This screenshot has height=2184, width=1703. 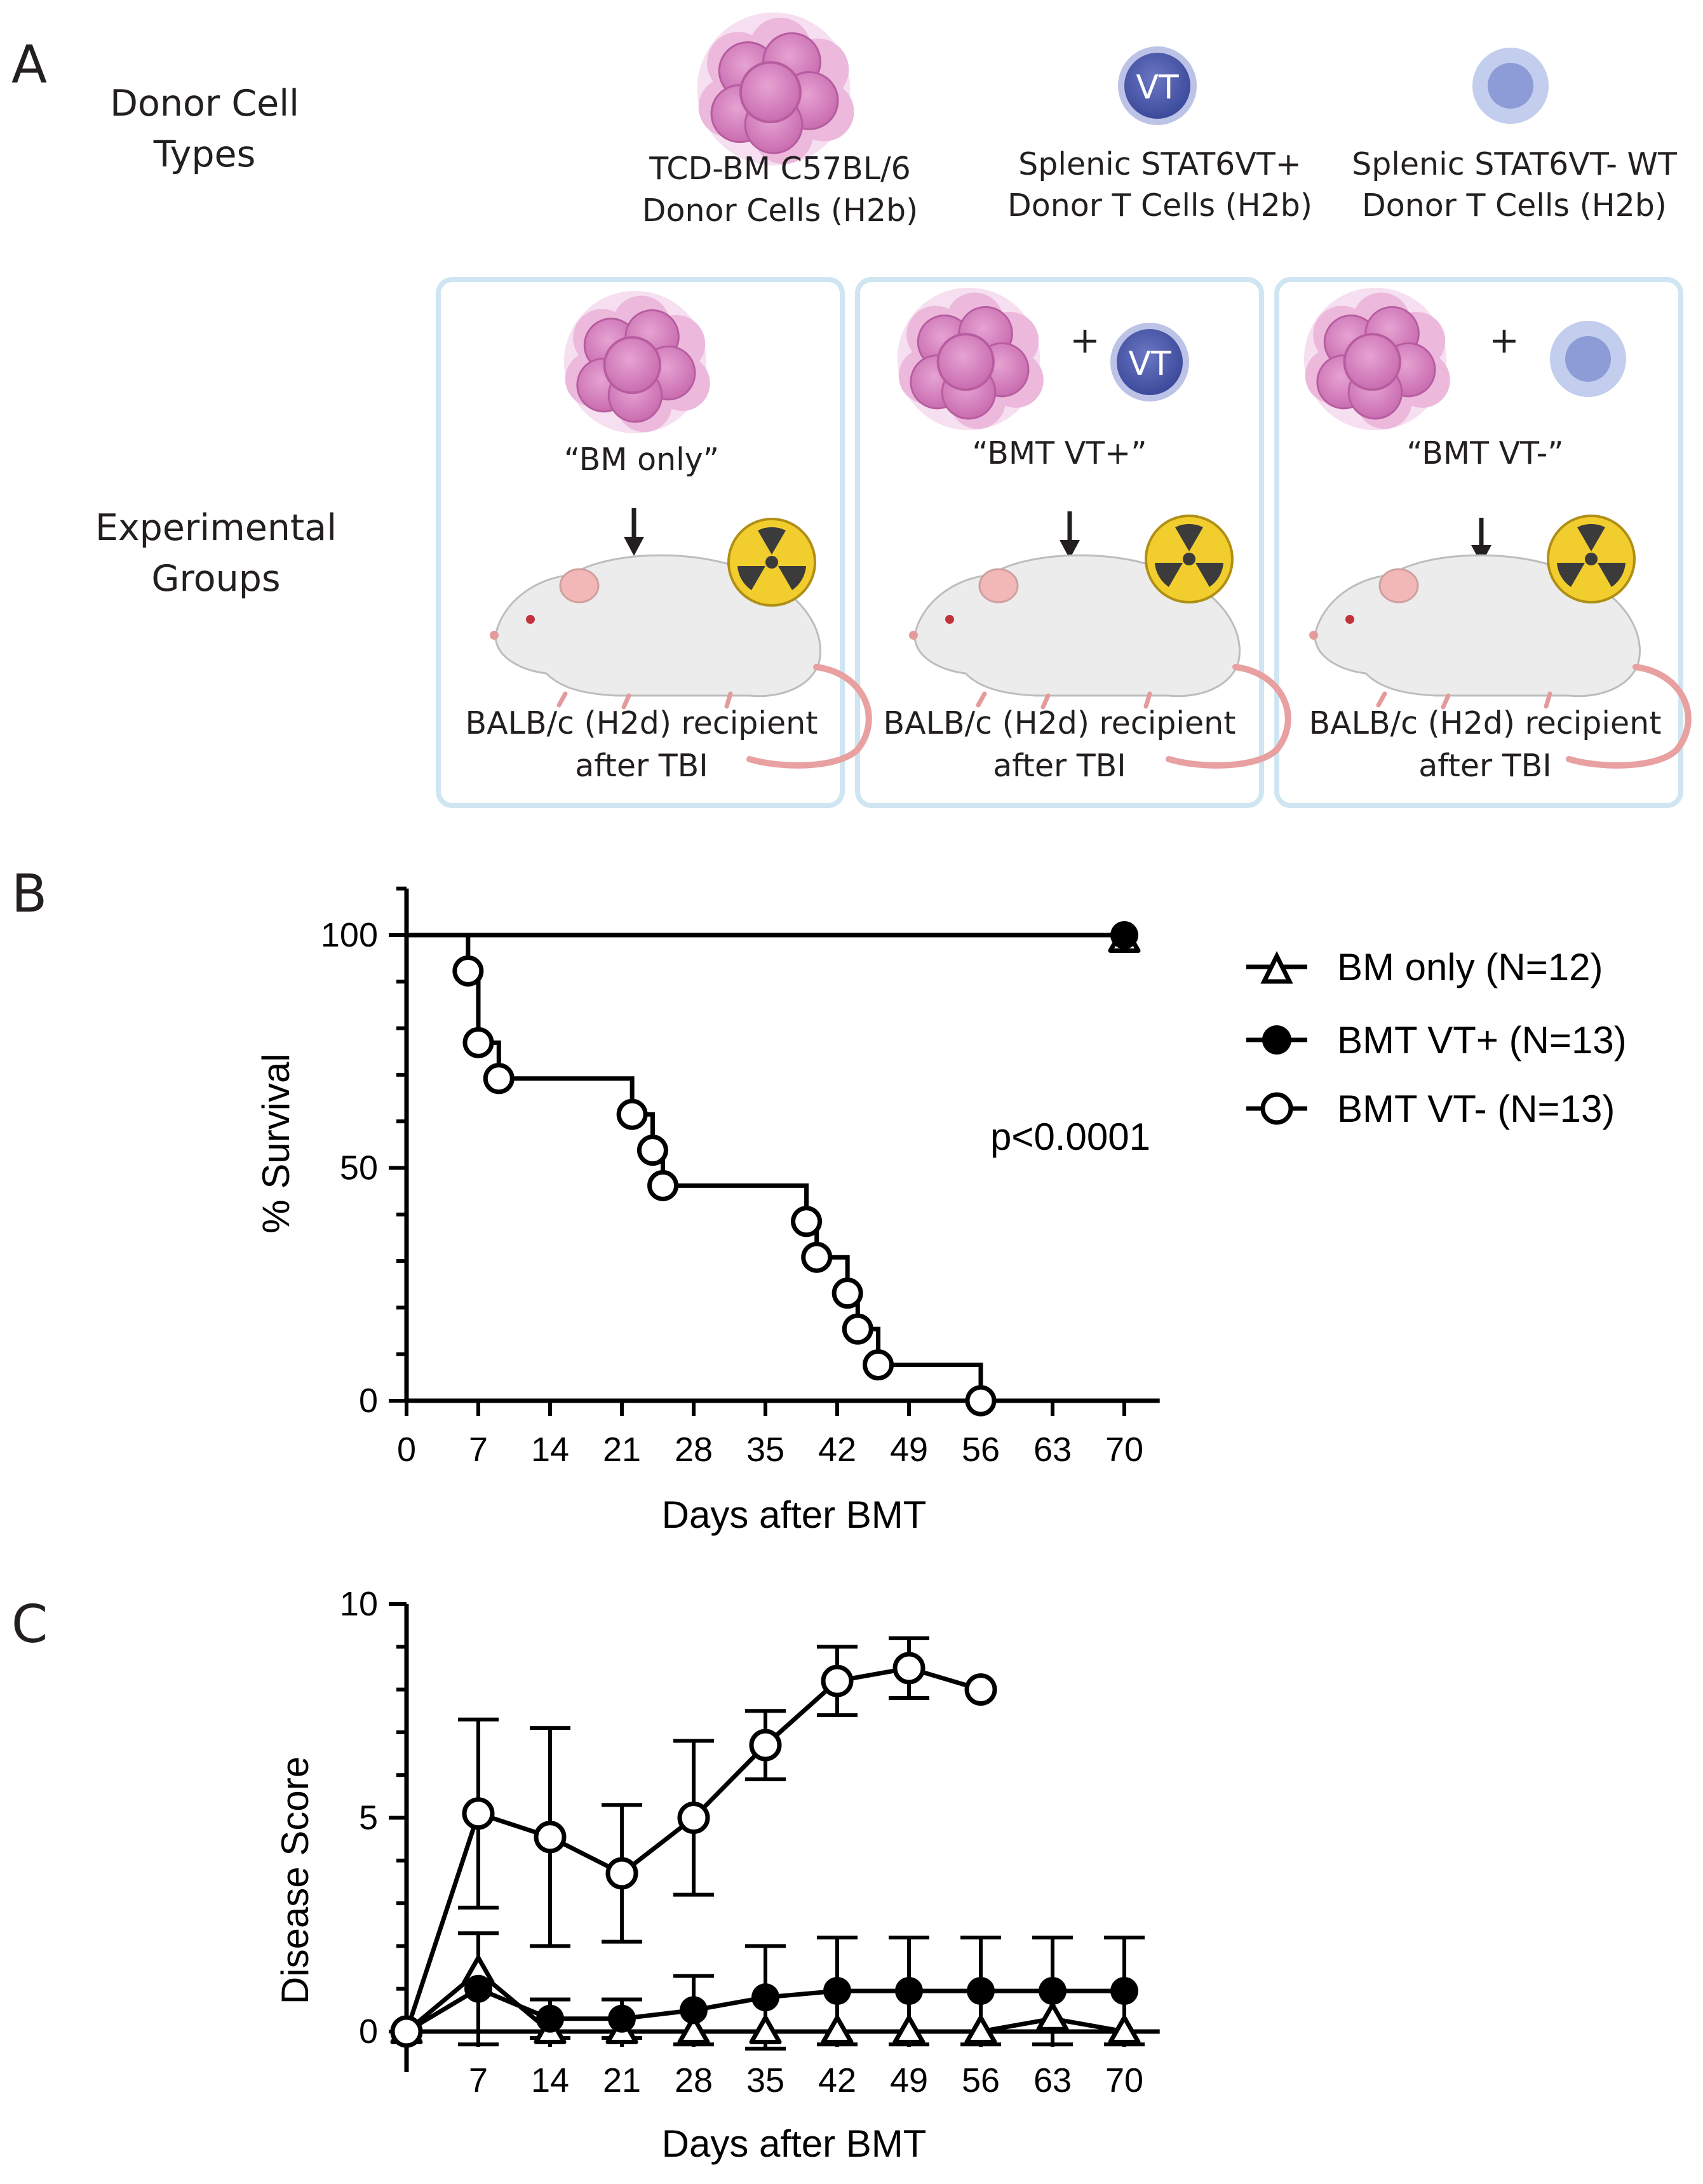 What do you see at coordinates (1124, 935) in the screenshot?
I see `survival-point-bmt-vt-plus` at bounding box center [1124, 935].